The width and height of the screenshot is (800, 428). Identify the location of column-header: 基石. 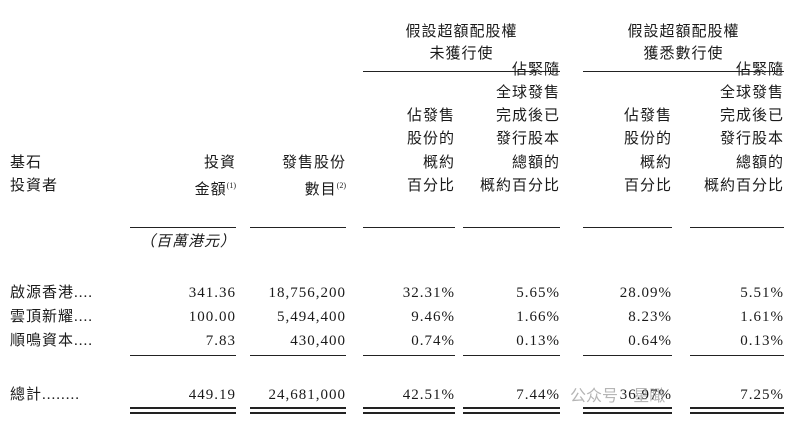
(26, 162).